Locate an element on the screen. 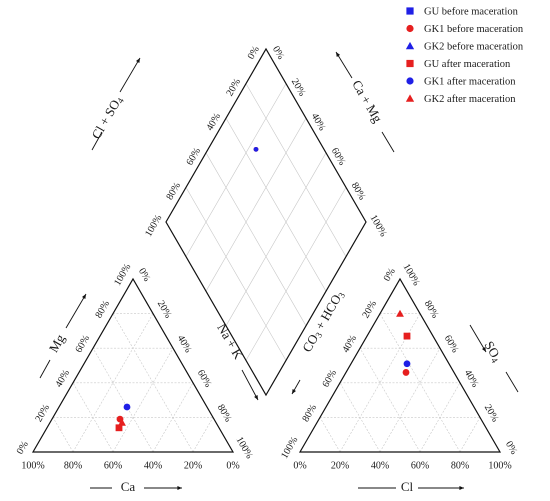  mg-axis-arrow-head is located at coordinates (83, 296).